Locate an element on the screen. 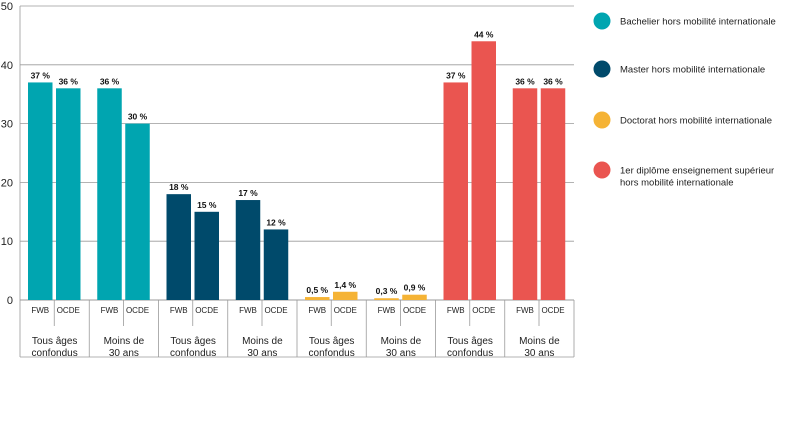 This screenshot has width=800, height=429. data-label: 0,5 % is located at coordinates (317, 290).